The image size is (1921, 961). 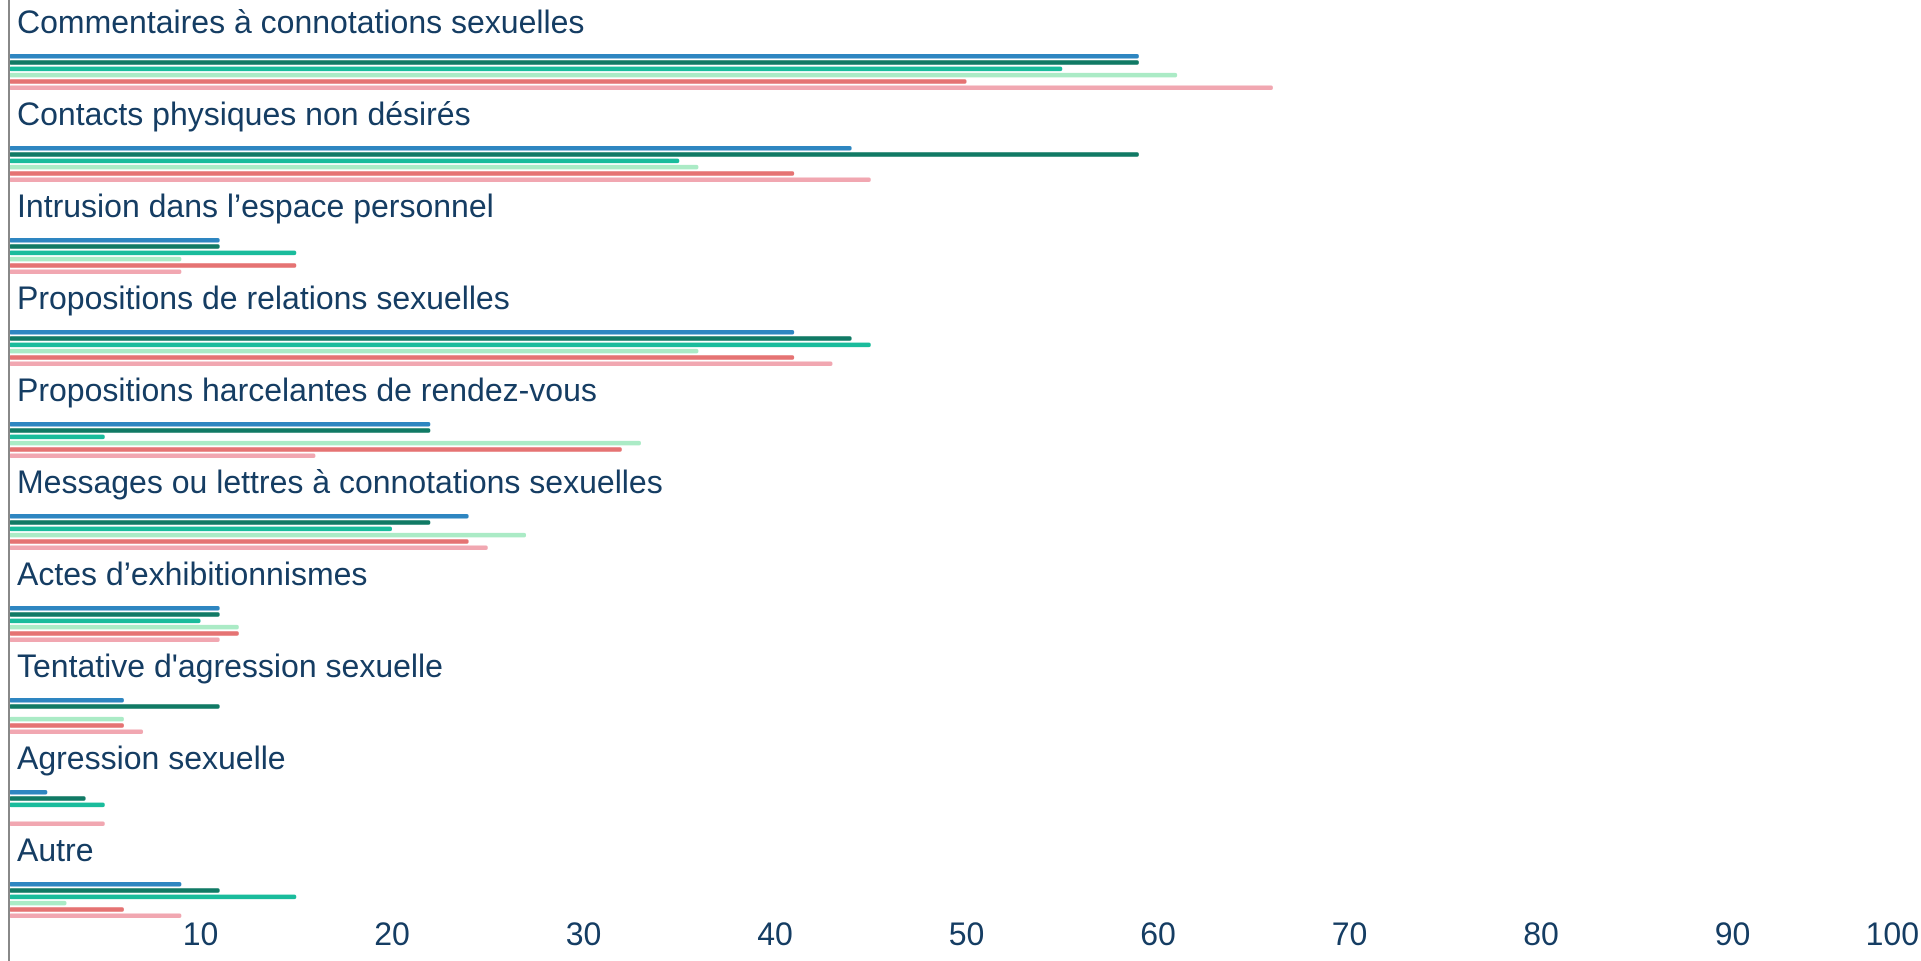 What do you see at coordinates (192, 574) in the screenshot?
I see `category-label: Actes d’exhibitionnismes` at bounding box center [192, 574].